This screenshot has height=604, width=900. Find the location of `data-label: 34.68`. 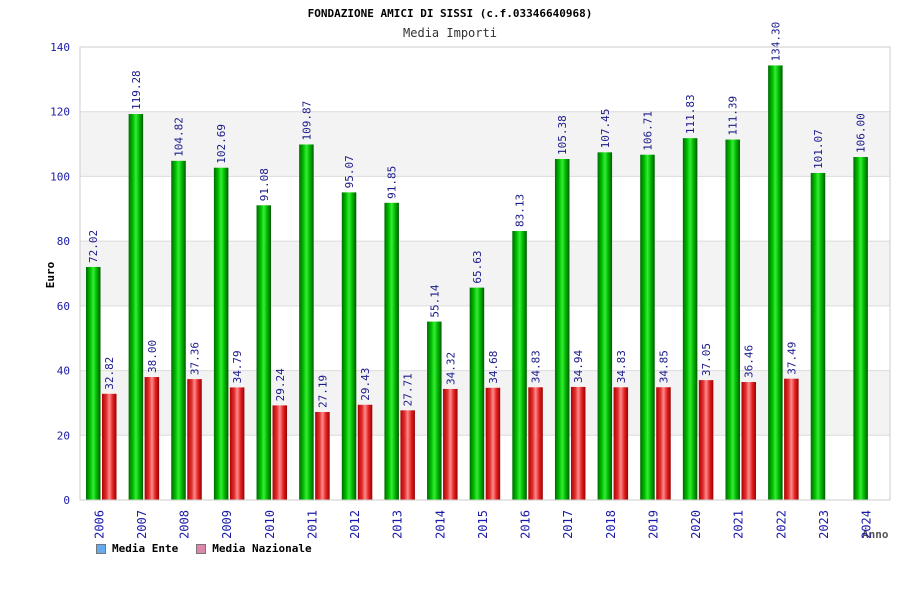

data-label: 34.68 is located at coordinates (493, 367).